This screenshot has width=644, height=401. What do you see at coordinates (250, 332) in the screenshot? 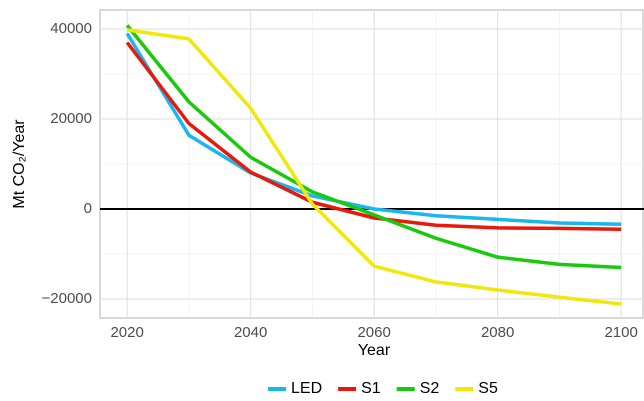
I see `x-tick-label: 2040` at bounding box center [250, 332].